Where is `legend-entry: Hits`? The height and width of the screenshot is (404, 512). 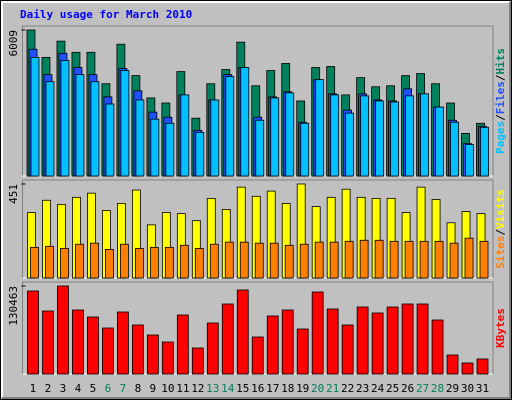
legend-entry: Hits is located at coordinates (500, 61).